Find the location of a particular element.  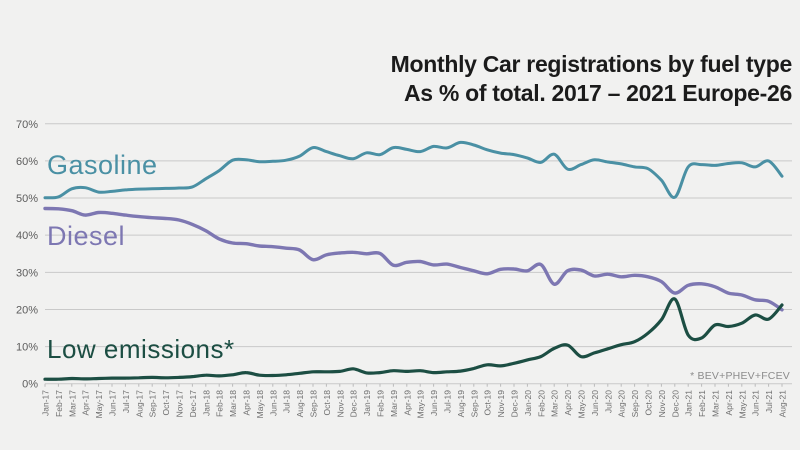

x-axis-tick-label-Jul-17: Jul-17 is located at coordinates (126, 401).